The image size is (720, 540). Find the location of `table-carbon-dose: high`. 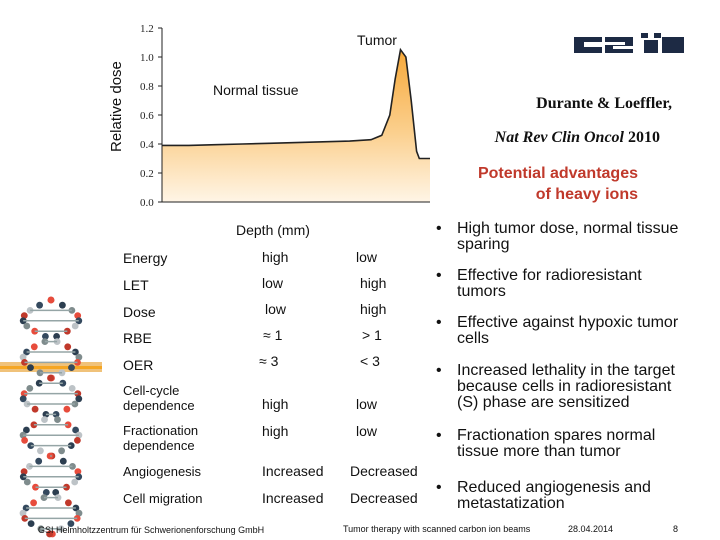

table-carbon-dose: high is located at coordinates (373, 309).